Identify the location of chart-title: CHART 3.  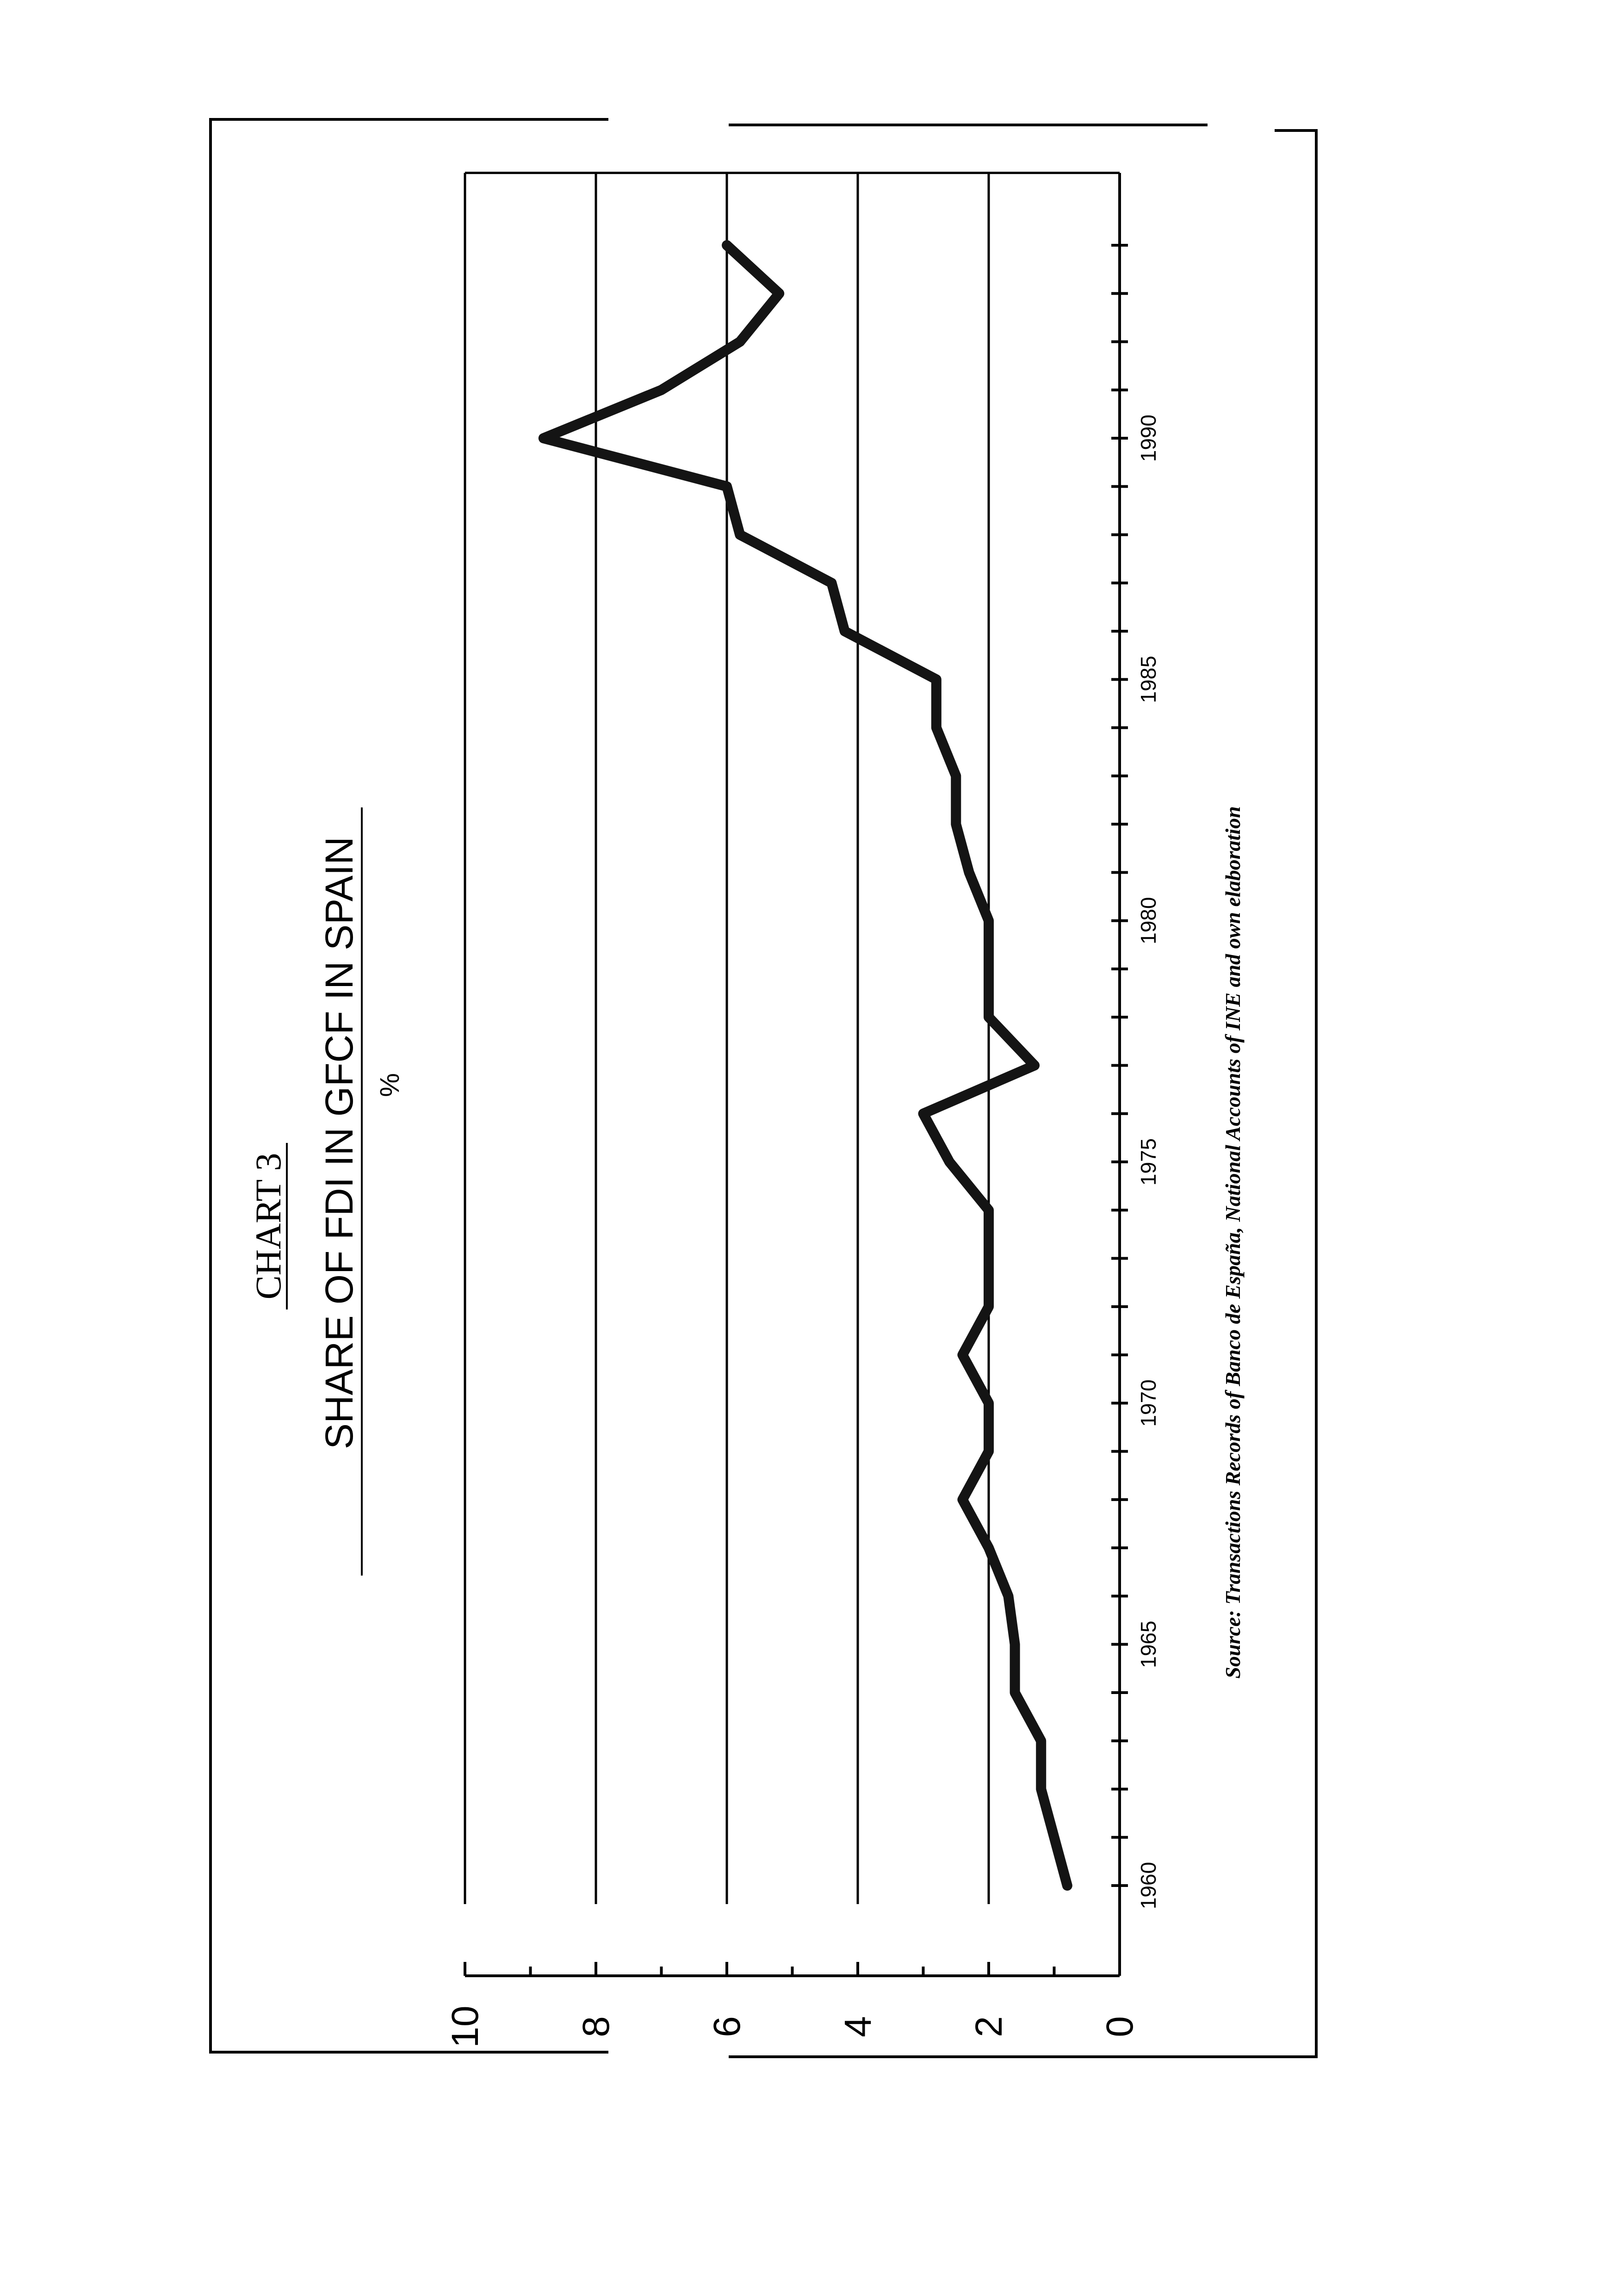
(268, 1226).